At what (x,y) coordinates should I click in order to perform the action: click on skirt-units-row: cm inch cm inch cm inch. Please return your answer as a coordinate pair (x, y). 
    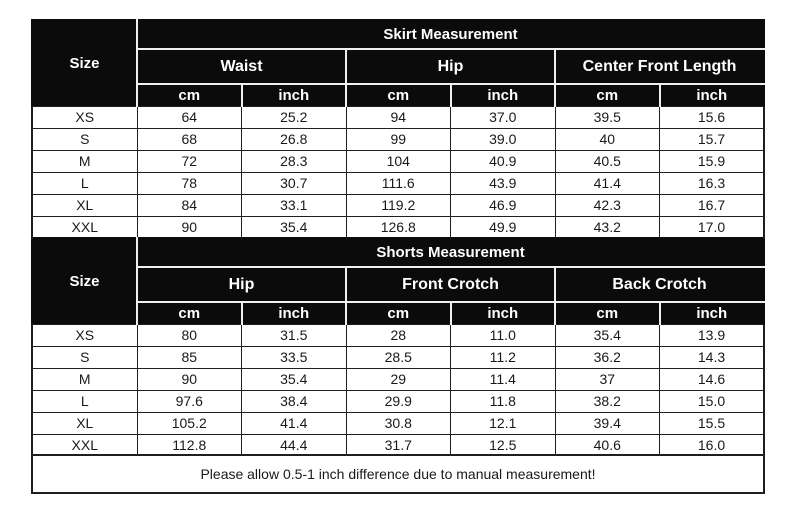
    Looking at the image, I should click on (398, 95).